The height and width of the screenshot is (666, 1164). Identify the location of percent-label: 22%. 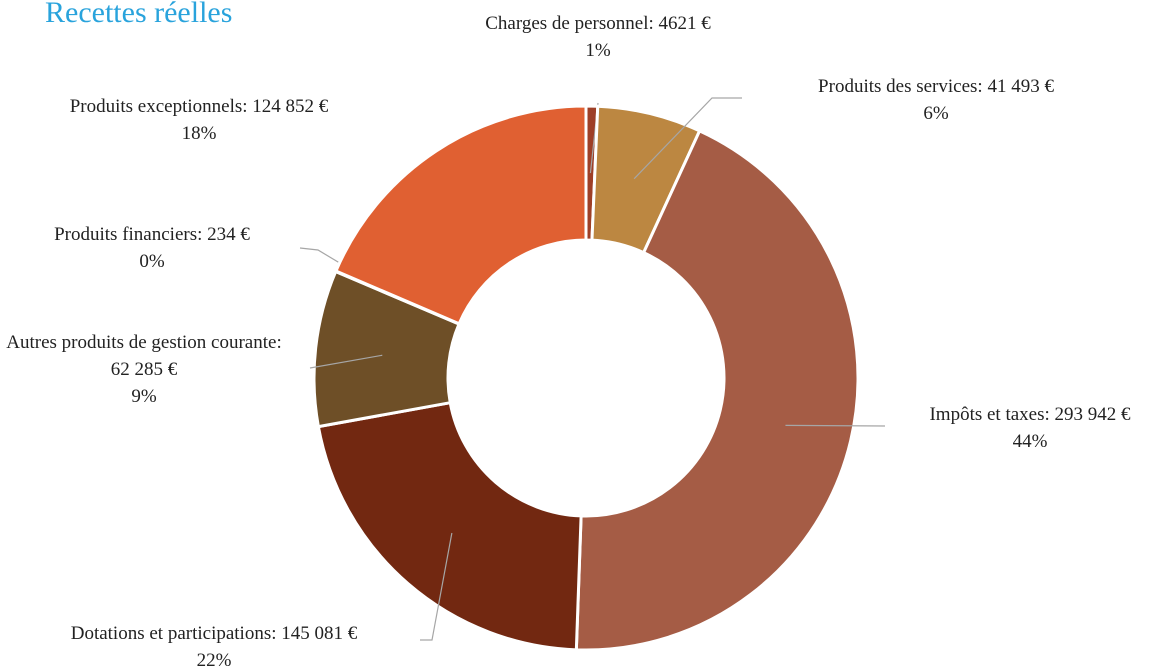
(214, 658).